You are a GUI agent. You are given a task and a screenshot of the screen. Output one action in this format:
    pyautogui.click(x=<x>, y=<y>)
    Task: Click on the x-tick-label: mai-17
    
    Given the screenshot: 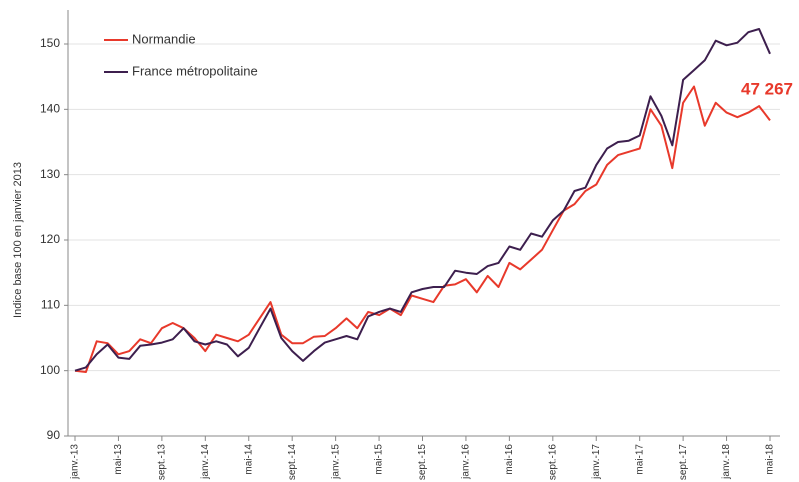 What is the action you would take?
    pyautogui.click(x=639, y=459)
    